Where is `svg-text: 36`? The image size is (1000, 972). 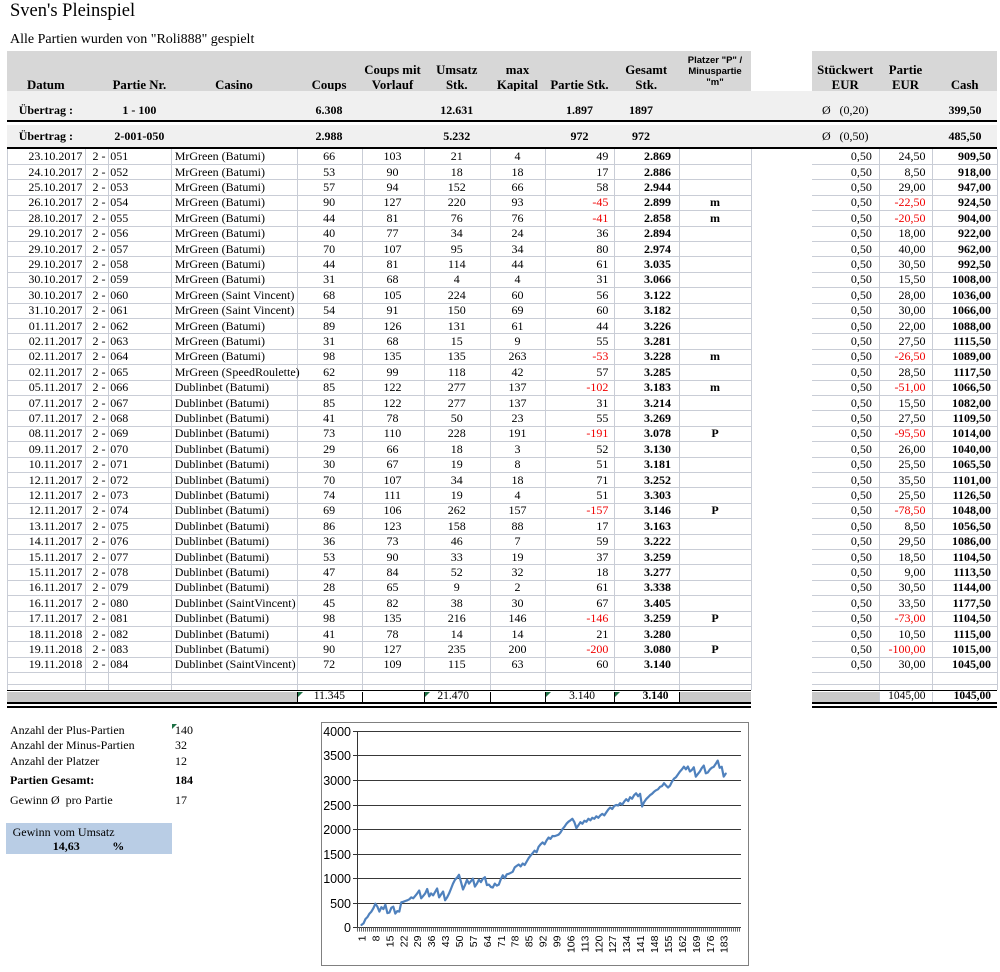
svg-text: 36 is located at coordinates (432, 941).